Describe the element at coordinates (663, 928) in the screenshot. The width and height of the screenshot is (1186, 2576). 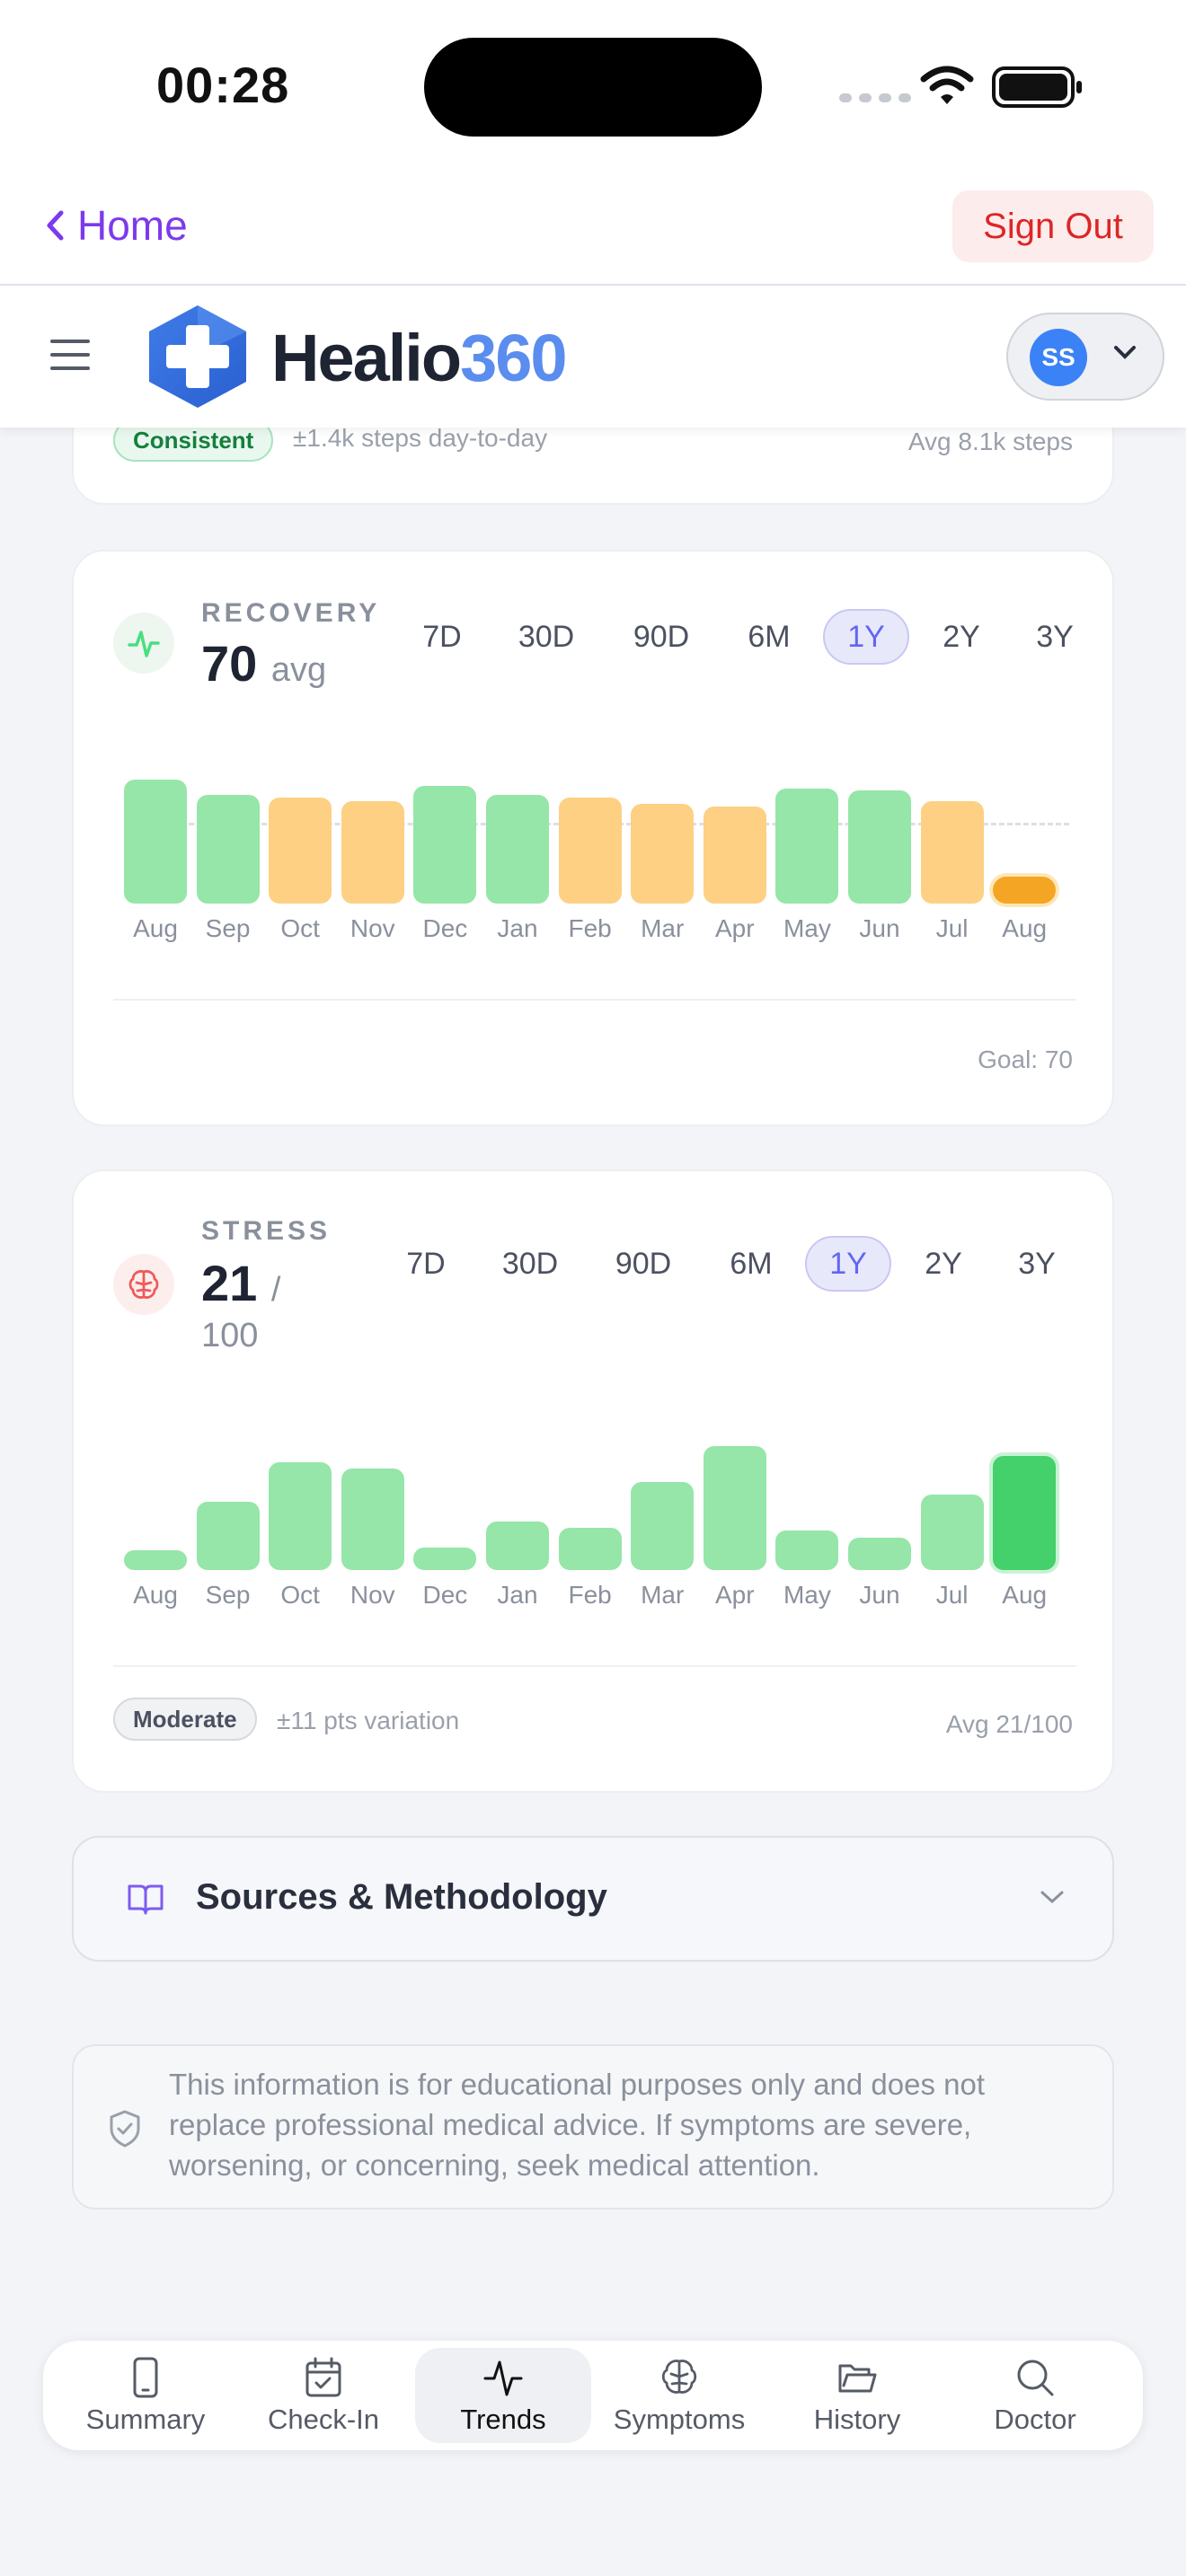
I see `month-label: Mar` at that location.